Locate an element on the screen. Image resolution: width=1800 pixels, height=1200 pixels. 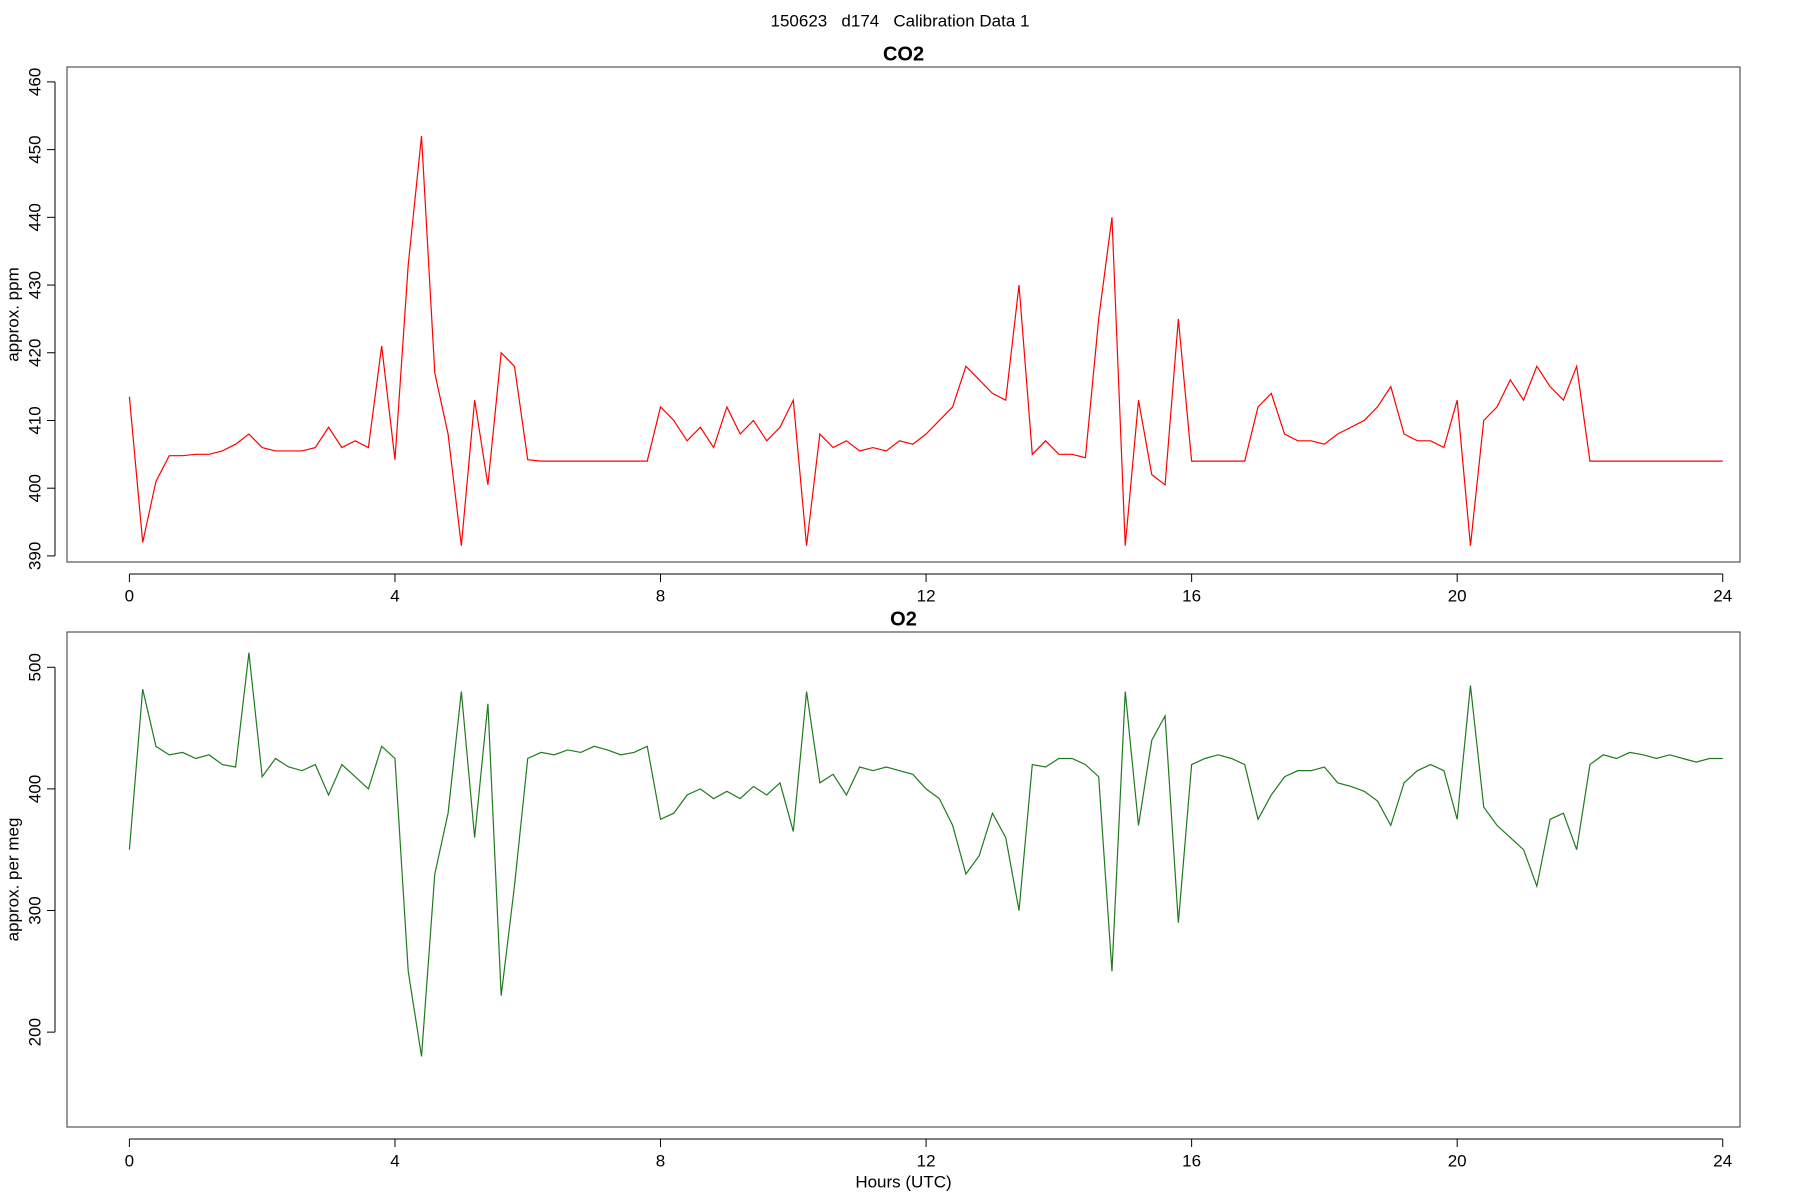
y-tick-label: 200 is located at coordinates (34, 1032).